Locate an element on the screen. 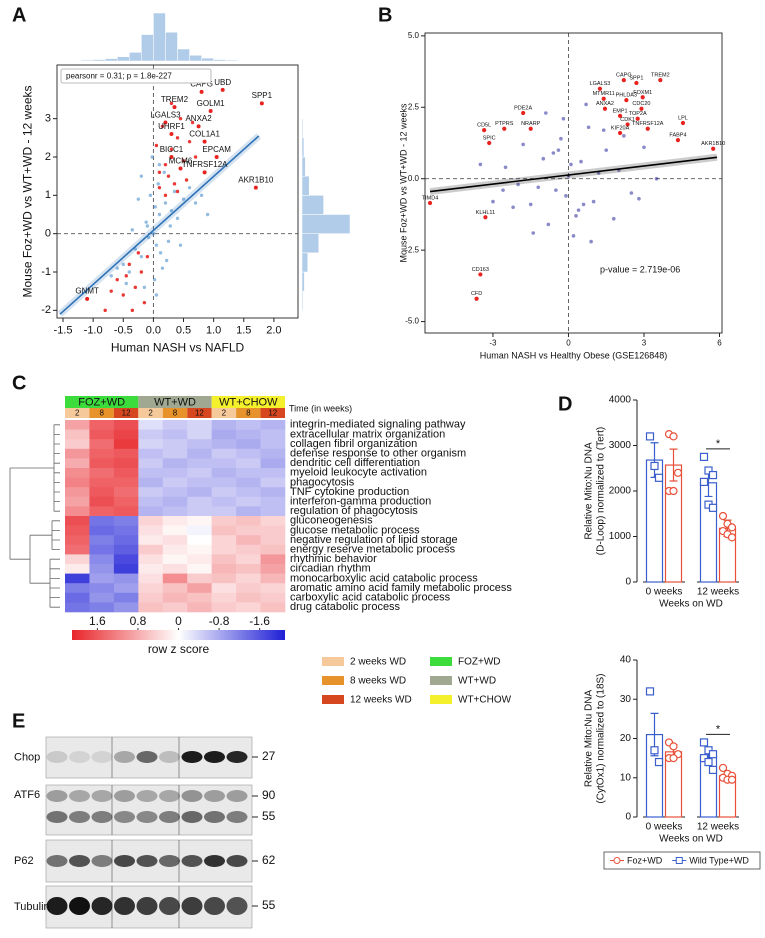 The height and width of the screenshot is (938, 765). row-label: rhythmic behavior is located at coordinates (333, 559).